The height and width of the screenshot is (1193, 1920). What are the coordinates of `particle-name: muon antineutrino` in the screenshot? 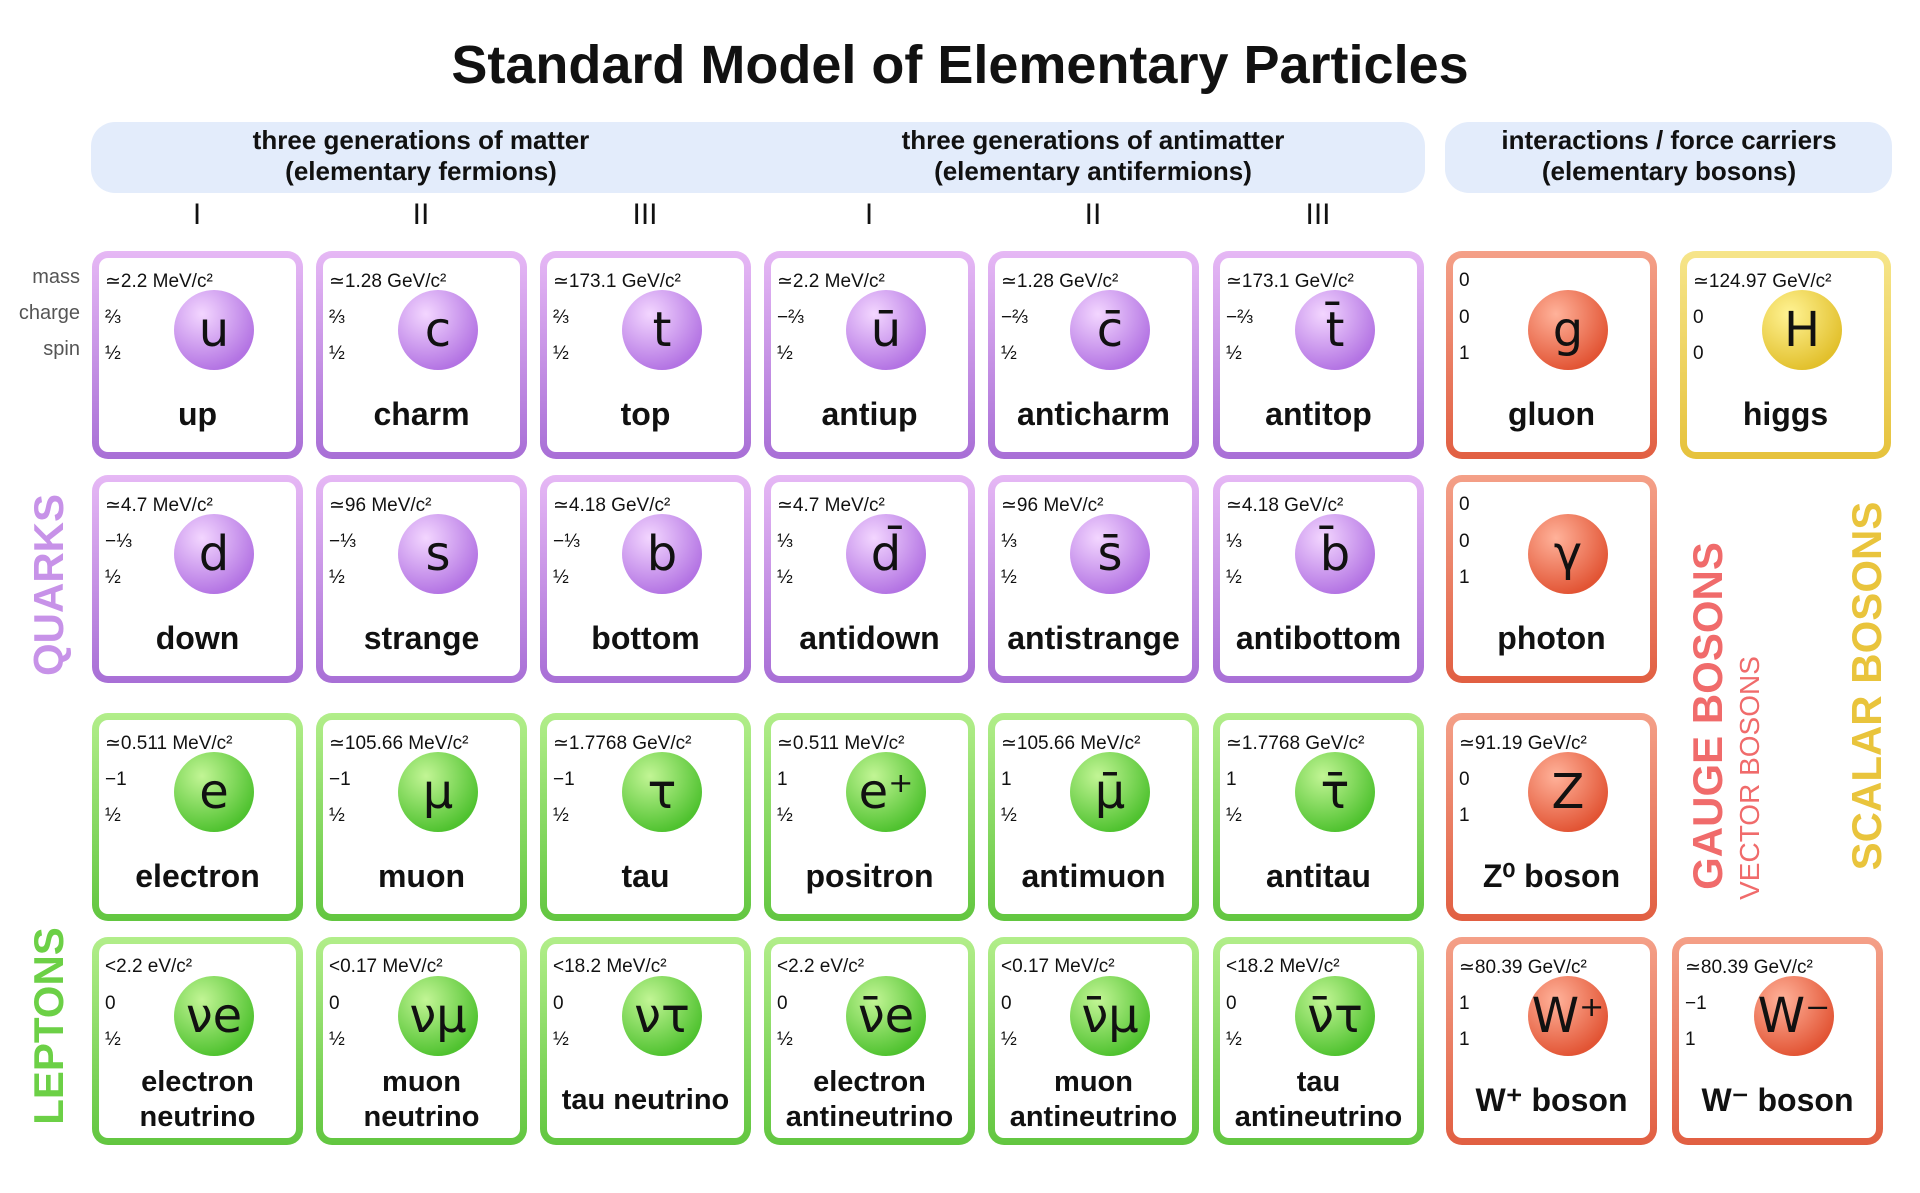 It's located at (1093, 1100).